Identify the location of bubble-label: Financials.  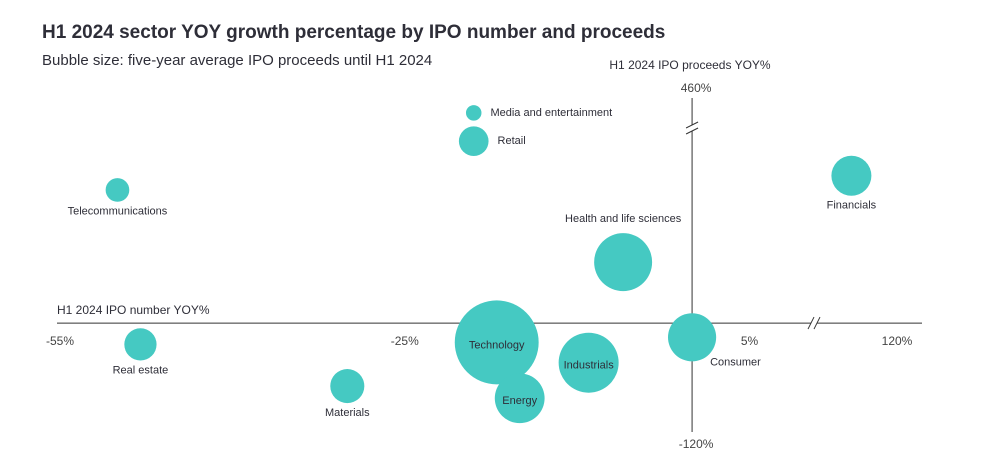
(852, 206).